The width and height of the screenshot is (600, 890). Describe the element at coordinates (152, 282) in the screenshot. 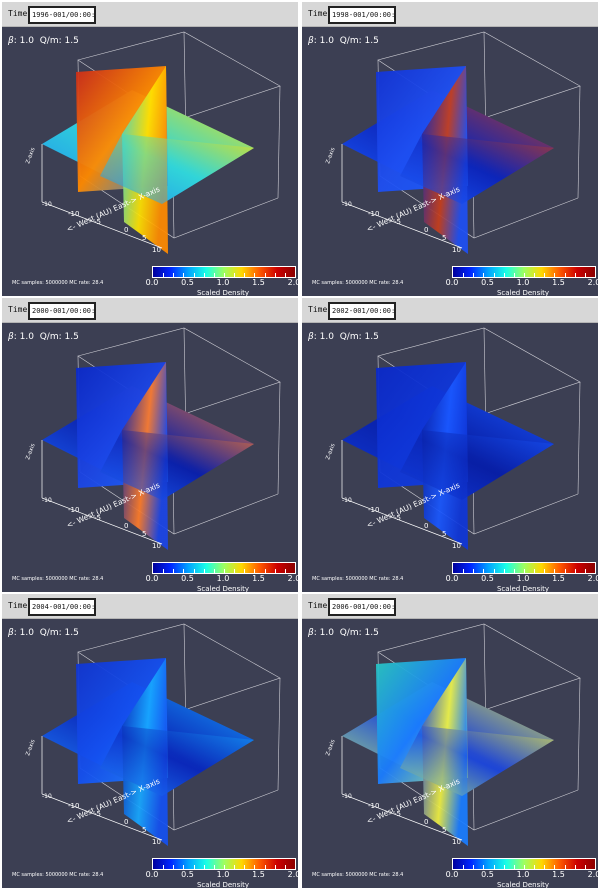

I see `colorbar-tick-label: 0.0` at that location.